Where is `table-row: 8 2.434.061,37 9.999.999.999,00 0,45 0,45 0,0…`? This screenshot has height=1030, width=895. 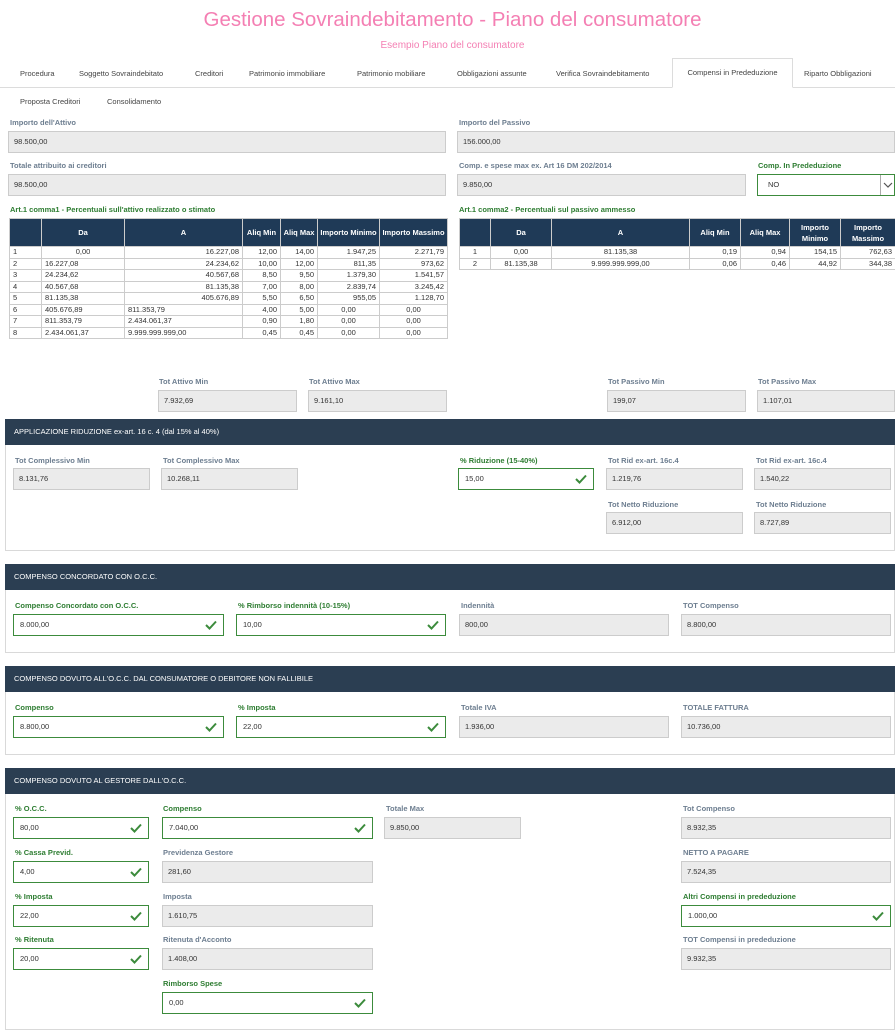
table-row: 8 2.434.061,37 9.999.999.999,00 0,45 0,45 0,0… is located at coordinates (228, 332).